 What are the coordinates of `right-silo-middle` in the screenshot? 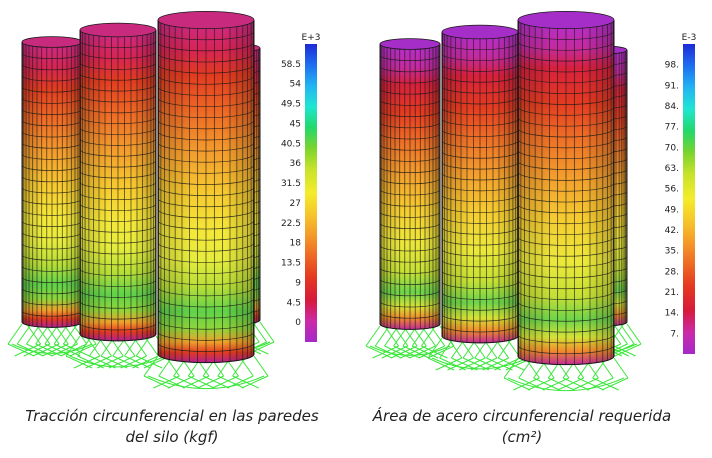 It's located at (480, 197).